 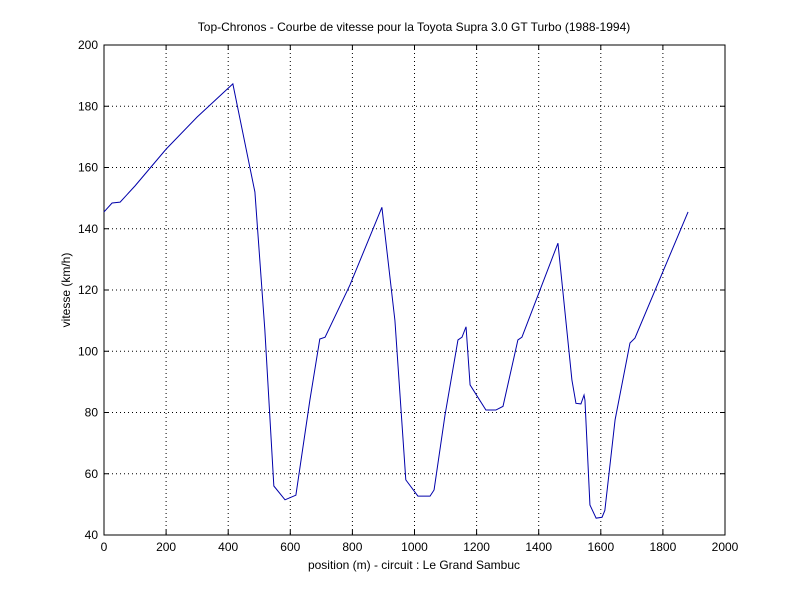 What do you see at coordinates (66, 290) in the screenshot?
I see `y-axis-label: vitesse (km/h)` at bounding box center [66, 290].